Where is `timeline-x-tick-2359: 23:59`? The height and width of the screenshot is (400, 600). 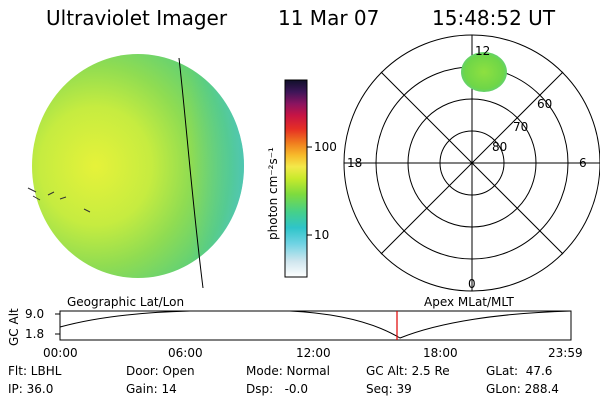
timeline-x-tick-2359: 23:59 is located at coordinates (565, 353).